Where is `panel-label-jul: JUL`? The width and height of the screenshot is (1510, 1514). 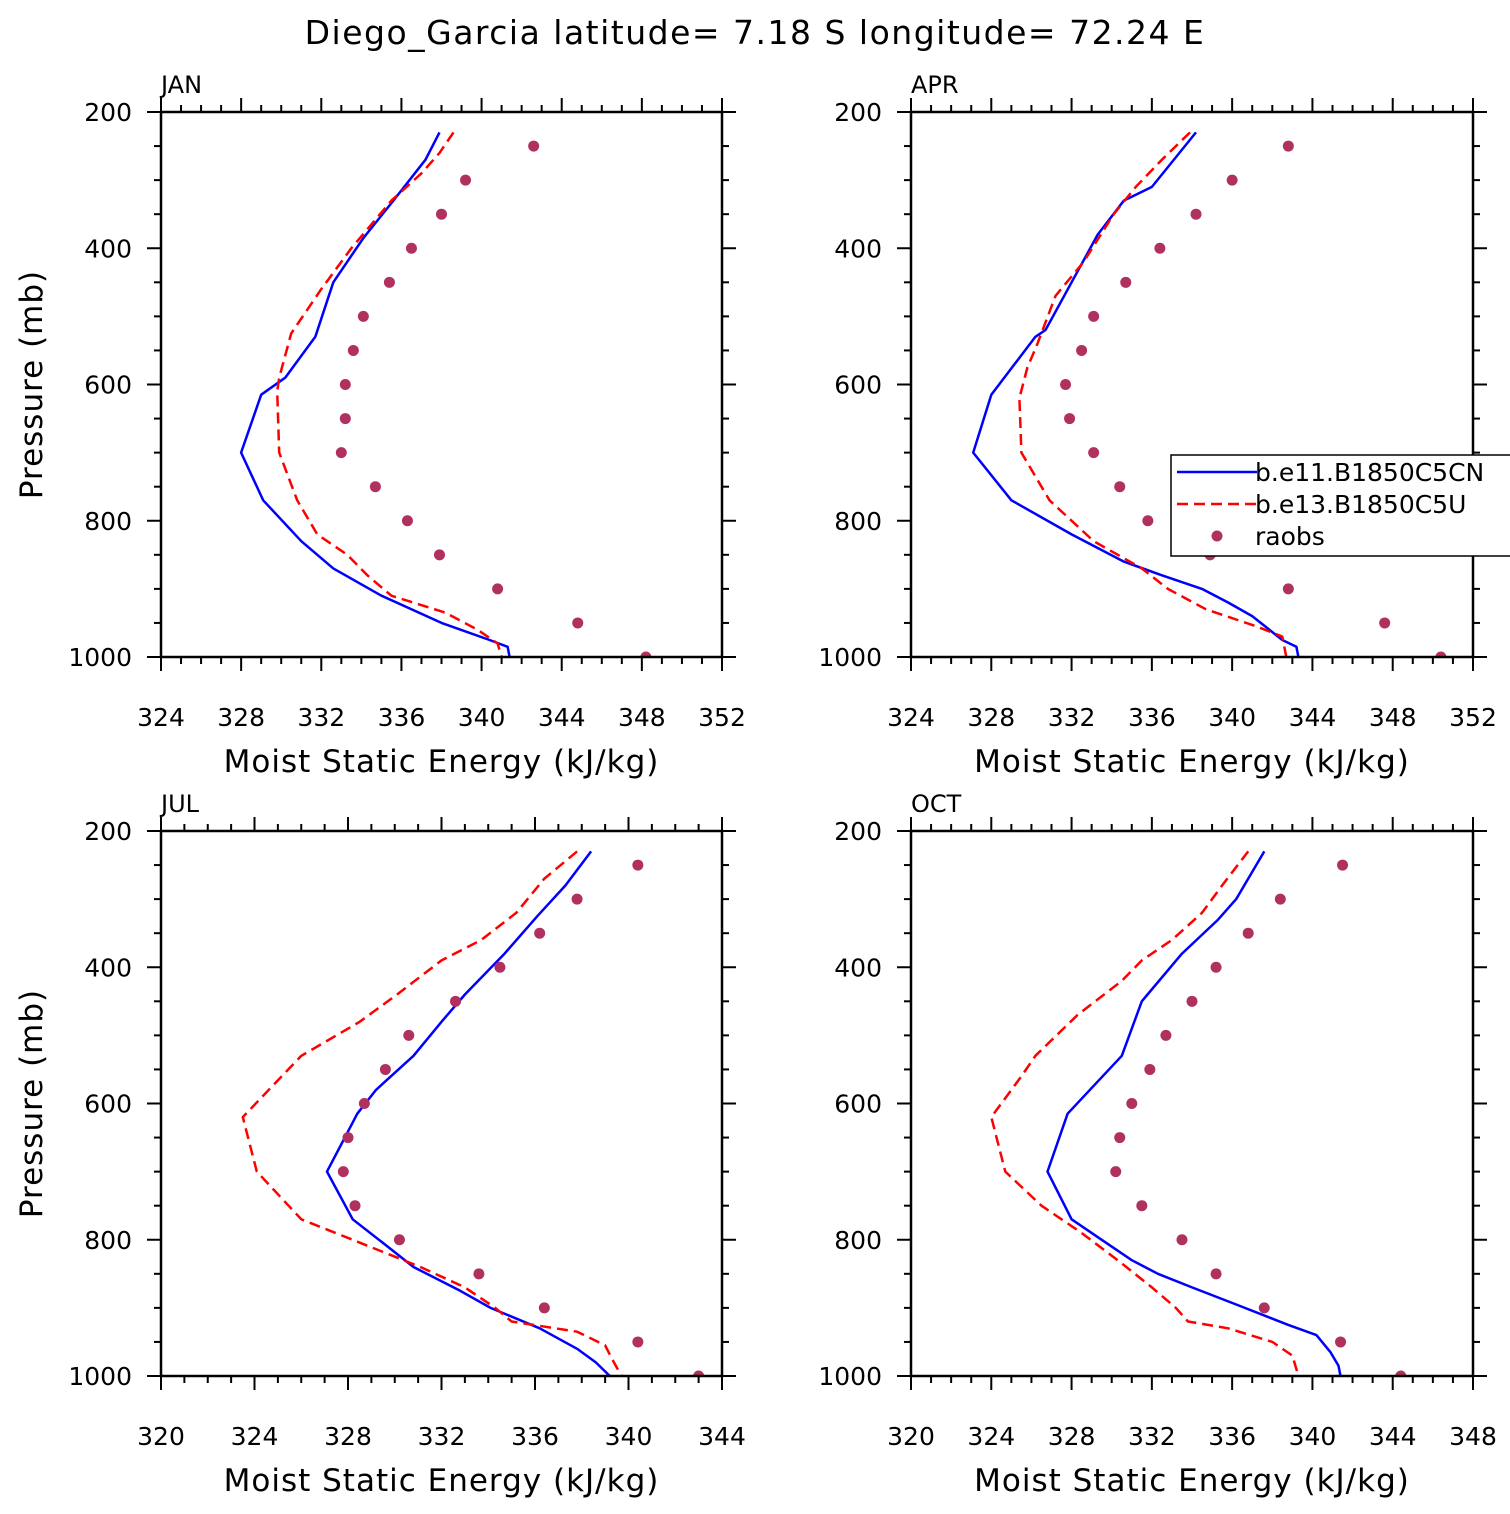
panel-label-jul: JUL is located at coordinates (179, 804).